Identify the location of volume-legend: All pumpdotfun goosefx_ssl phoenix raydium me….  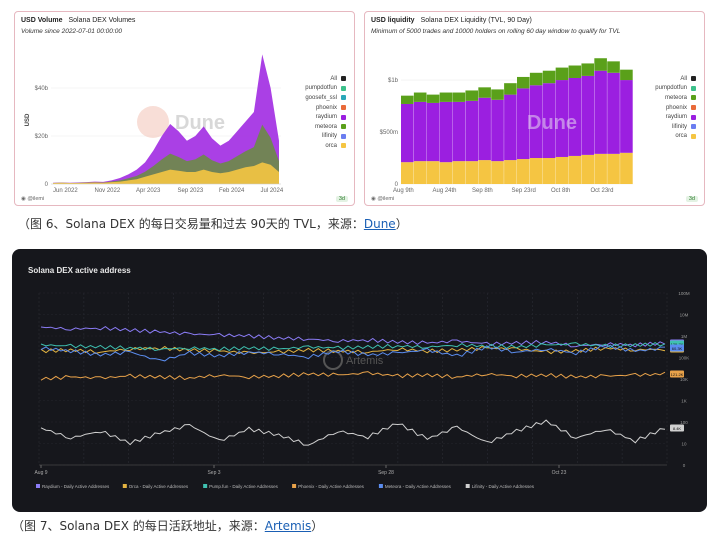
(325, 112).